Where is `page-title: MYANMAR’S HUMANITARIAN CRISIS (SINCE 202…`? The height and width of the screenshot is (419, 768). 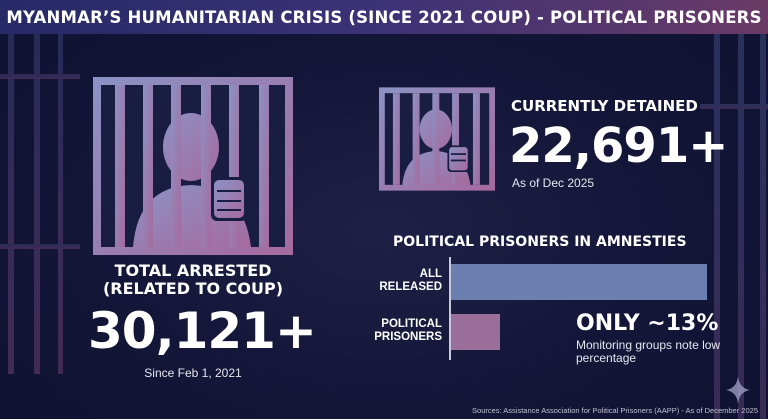 page-title: MYANMAR’S HUMANITARIAN CRISIS (SINCE 202… is located at coordinates (384, 17).